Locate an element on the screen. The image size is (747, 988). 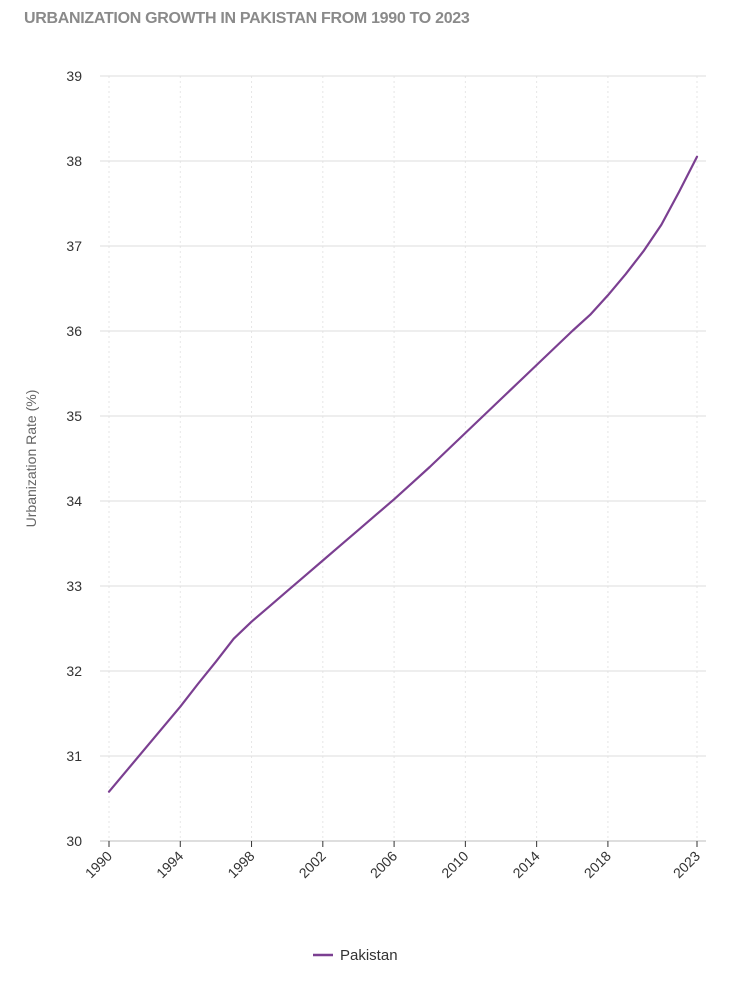
legend: Pakistan is located at coordinates (355, 955).